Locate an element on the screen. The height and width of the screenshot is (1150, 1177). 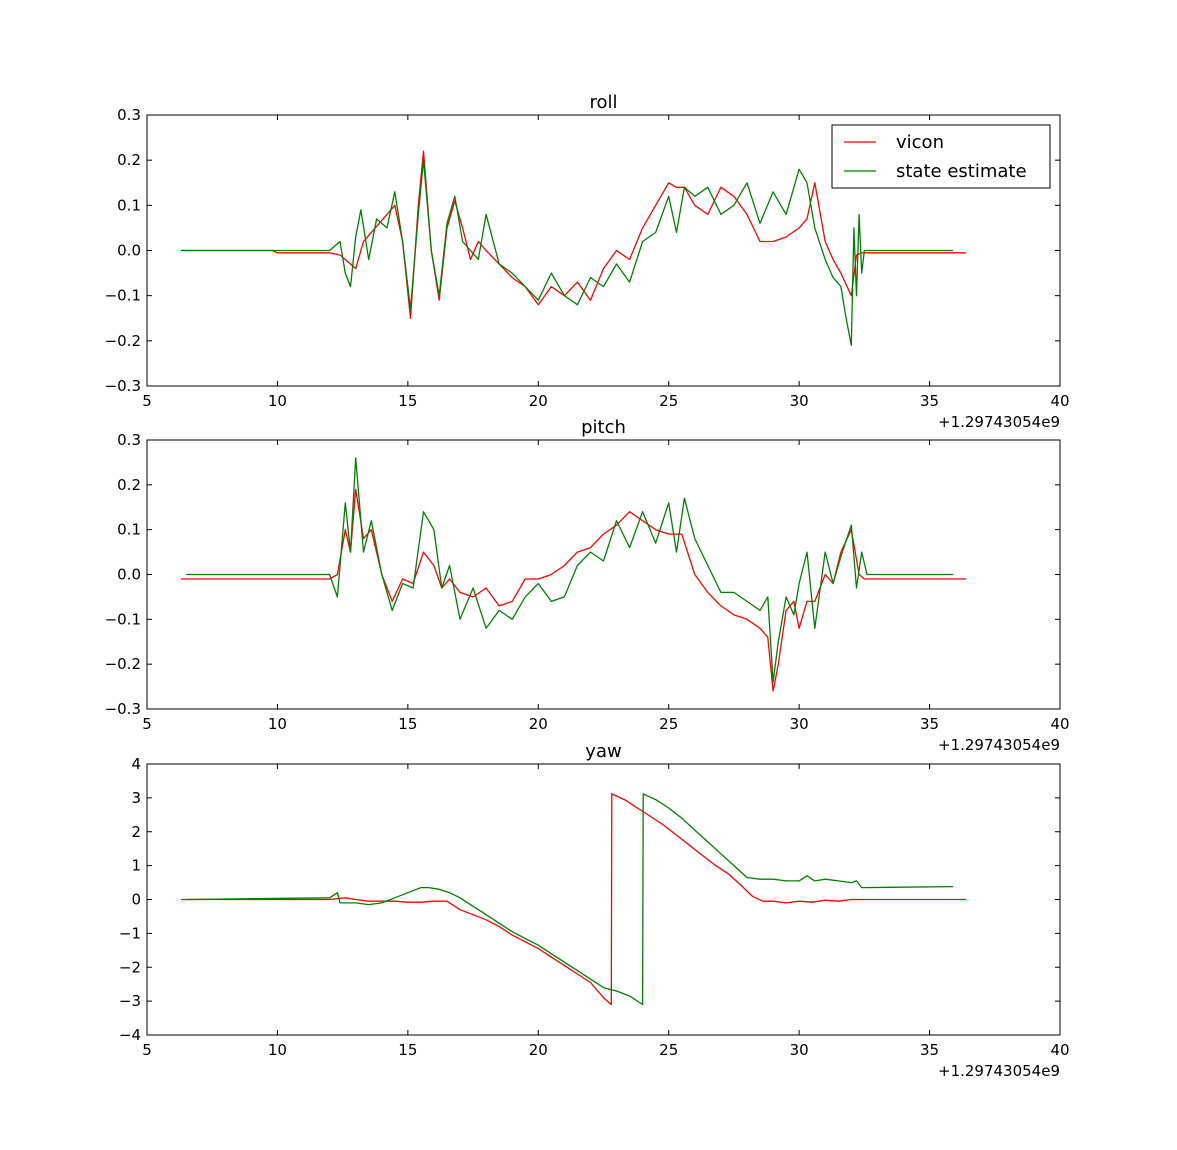
y-tick-label: −4 is located at coordinates (130, 1035).